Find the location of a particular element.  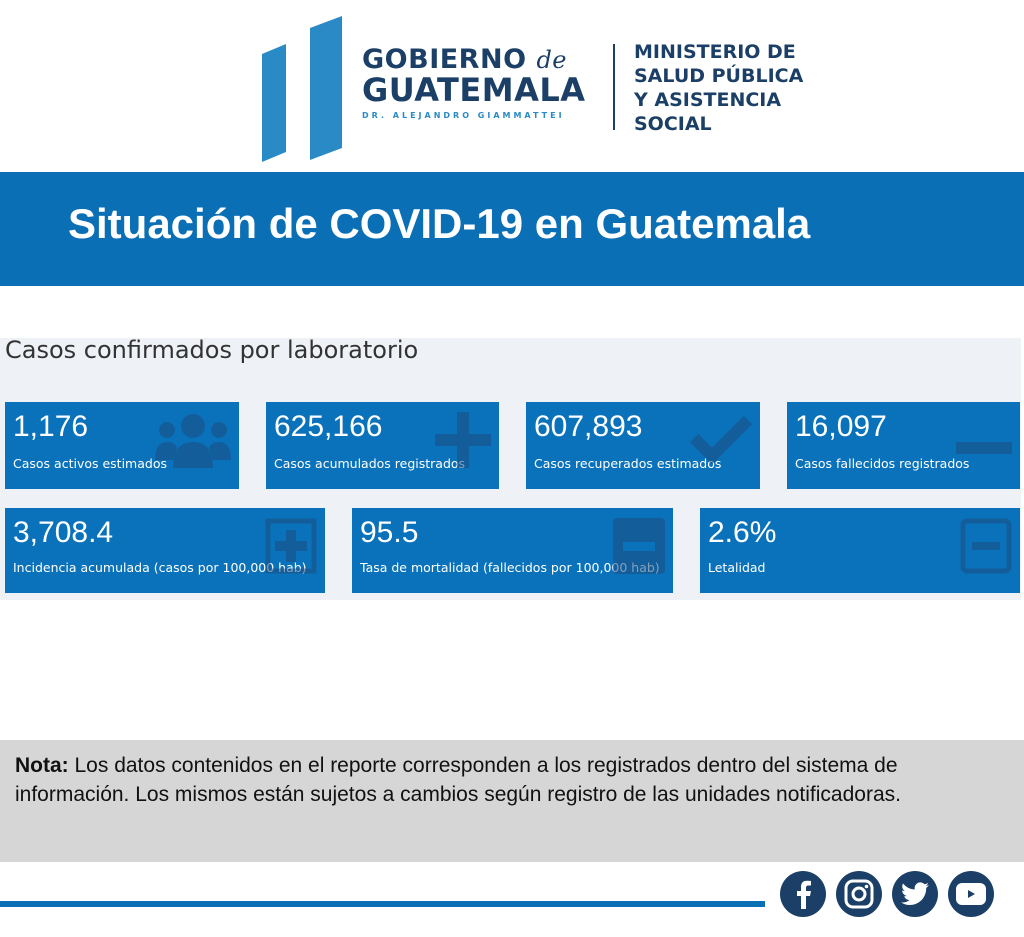

instagram-icon is located at coordinates (859, 894).